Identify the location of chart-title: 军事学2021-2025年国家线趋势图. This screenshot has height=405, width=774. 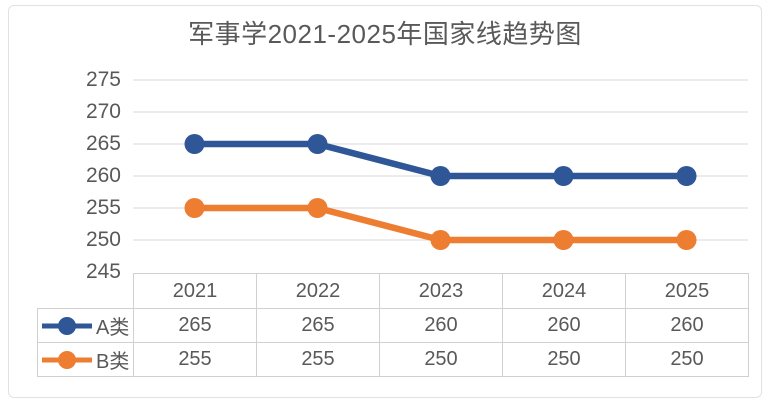
(385, 34).